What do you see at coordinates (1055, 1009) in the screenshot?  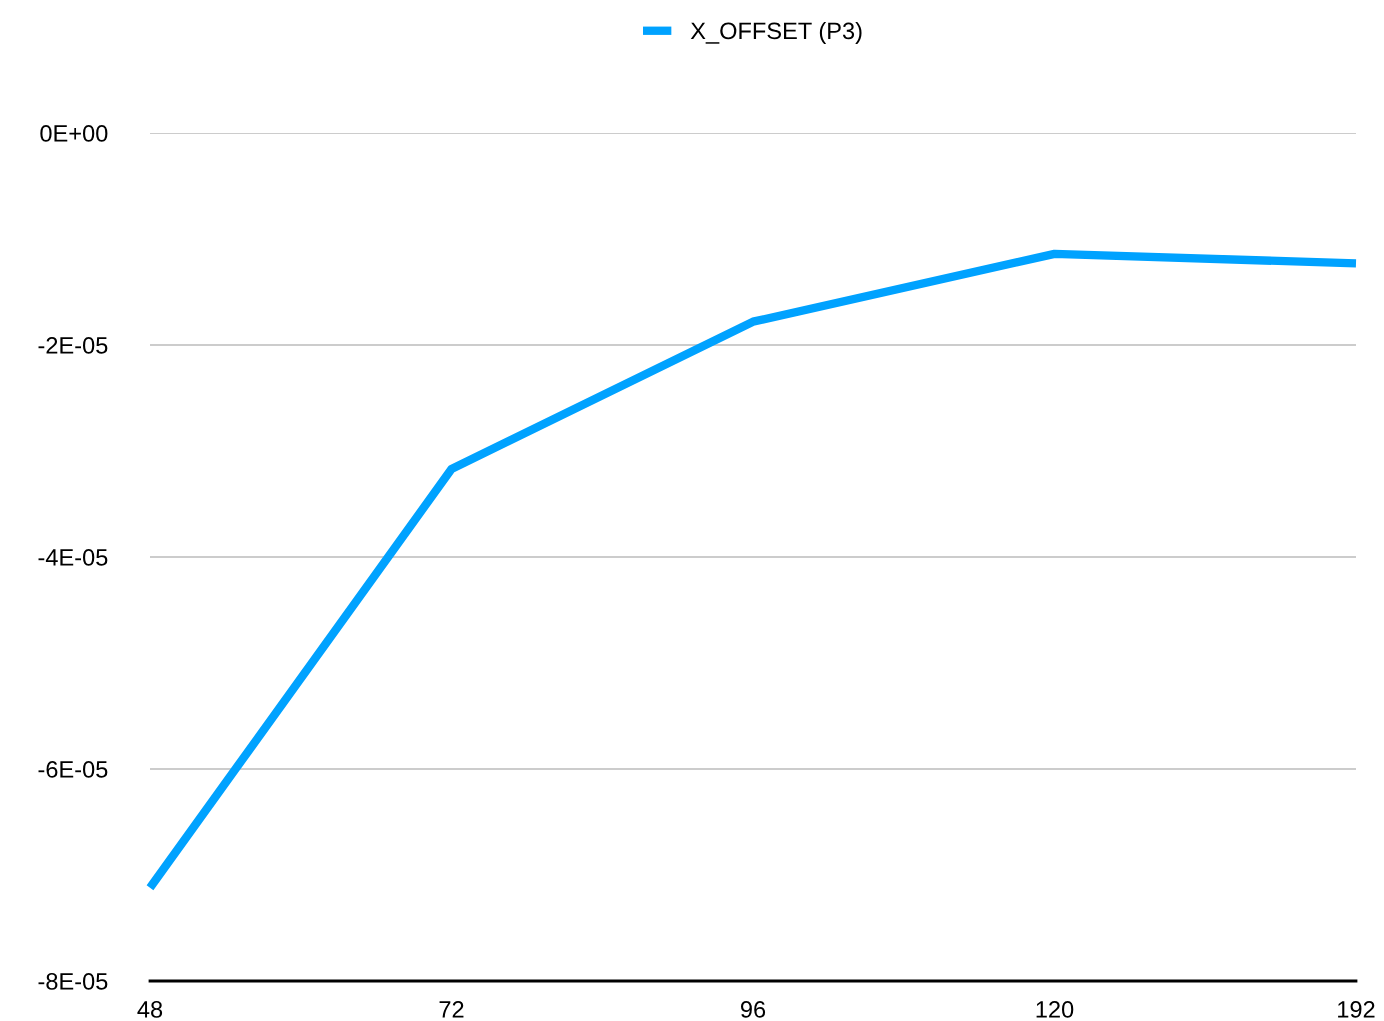 I see `x-tick-label: 120` at bounding box center [1055, 1009].